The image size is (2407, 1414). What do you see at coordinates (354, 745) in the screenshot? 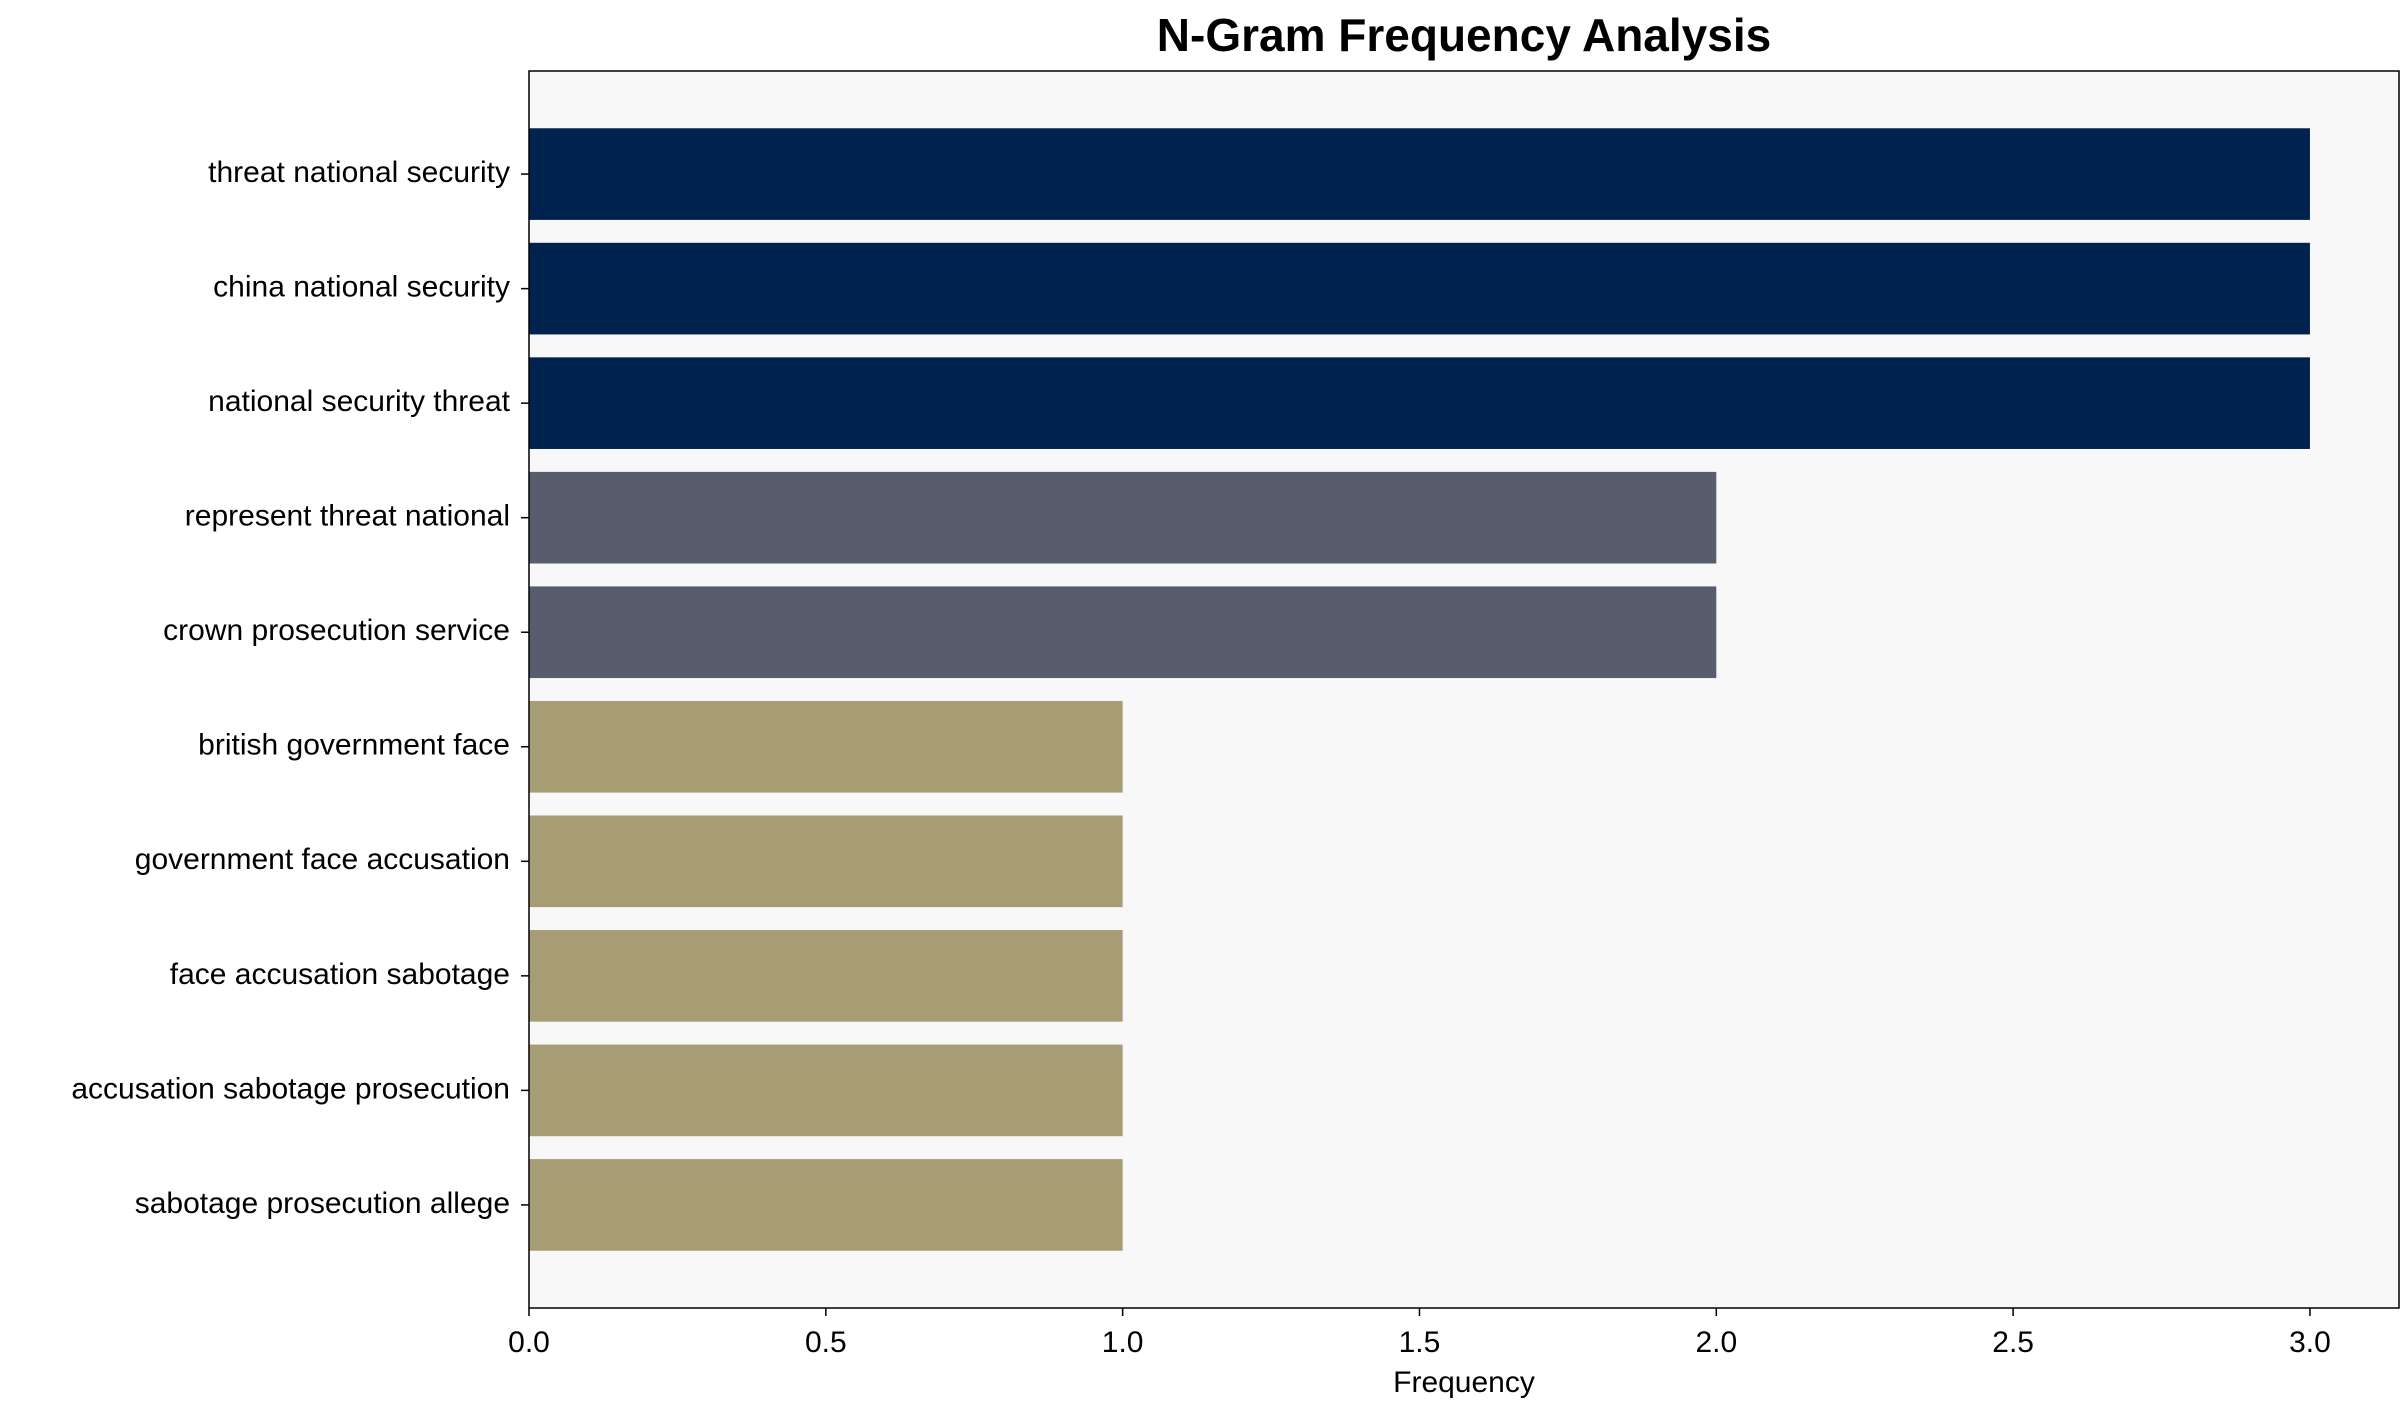
I see `y-tick-label: british government face` at bounding box center [354, 745].